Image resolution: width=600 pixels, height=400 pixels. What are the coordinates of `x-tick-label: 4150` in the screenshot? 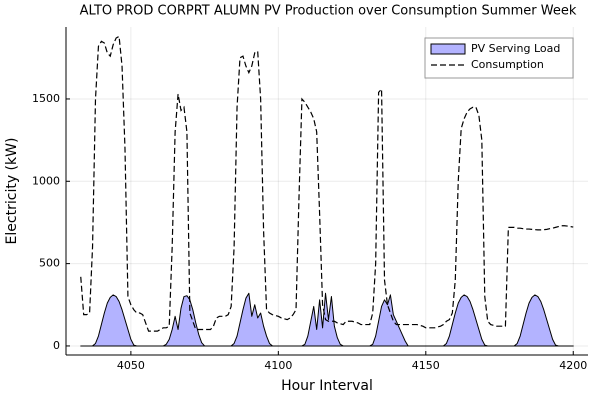 It's located at (426, 365).